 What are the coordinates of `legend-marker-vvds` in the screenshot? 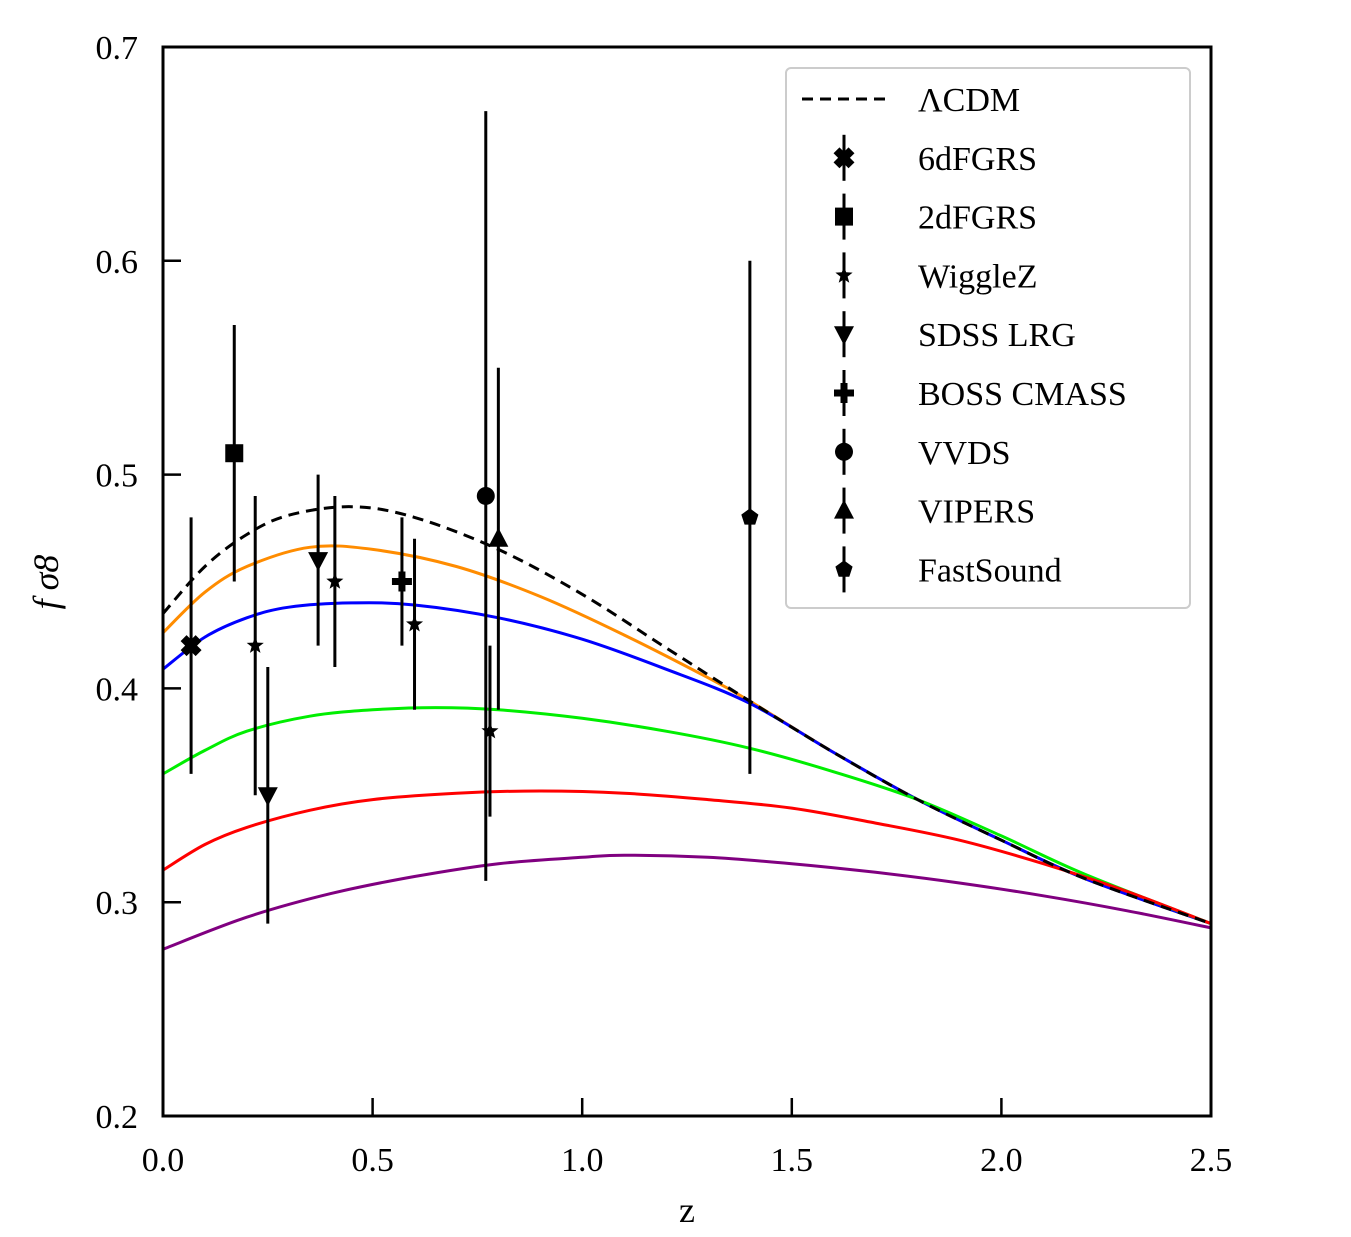 It's located at (844, 451).